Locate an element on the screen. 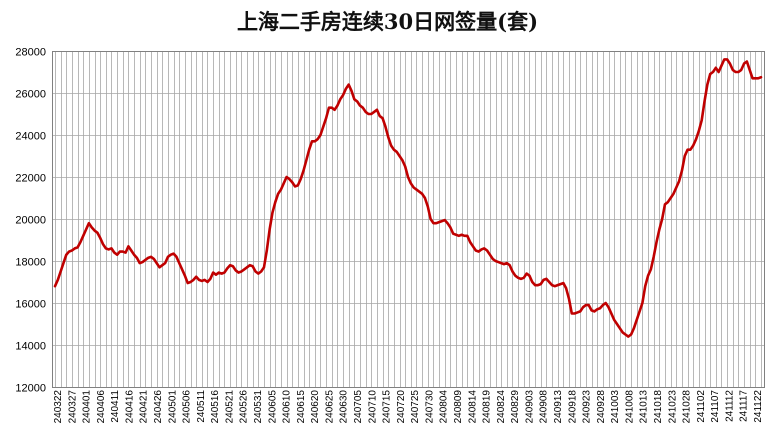  x-tick-label: 240511 is located at coordinates (201, 406).